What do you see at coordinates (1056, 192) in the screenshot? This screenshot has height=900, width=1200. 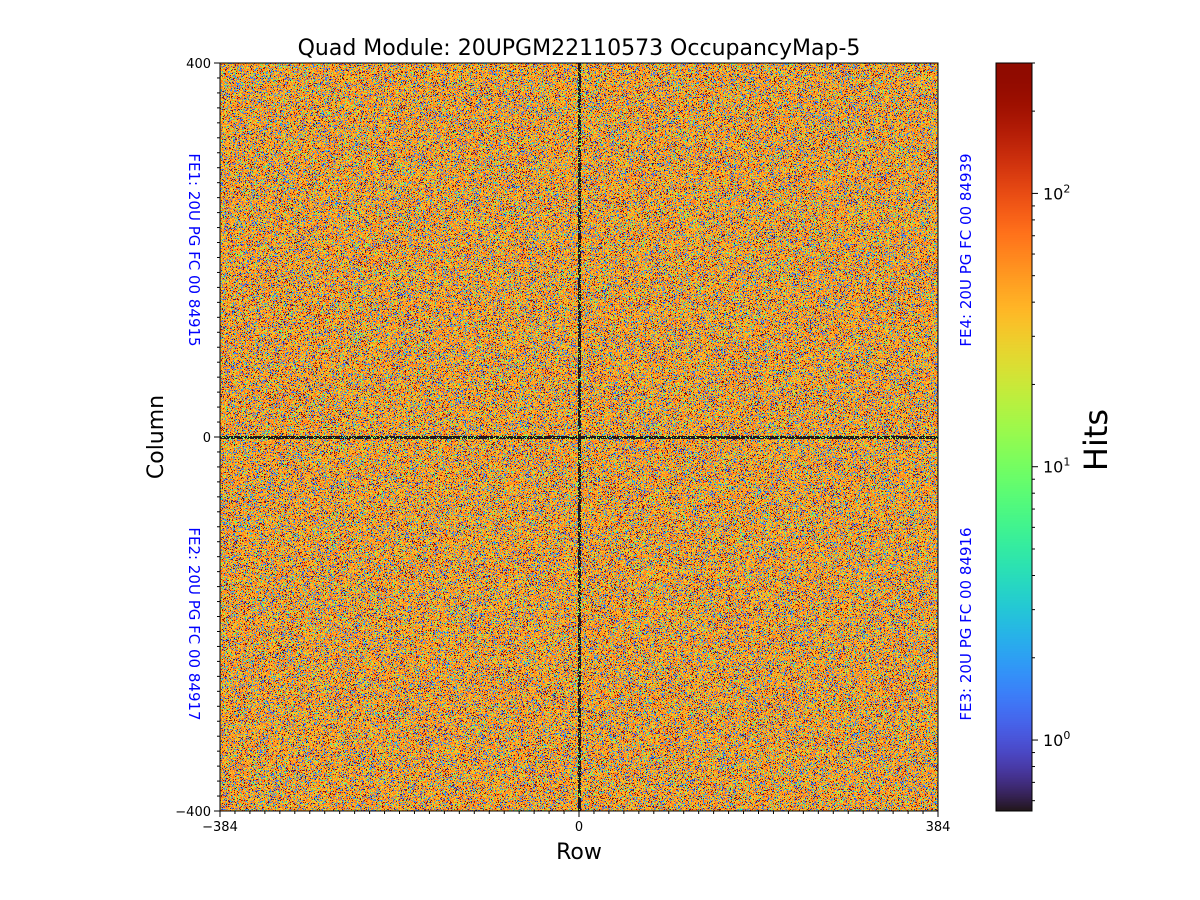 I see `colorbar-tick-label: 10²` at bounding box center [1056, 192].